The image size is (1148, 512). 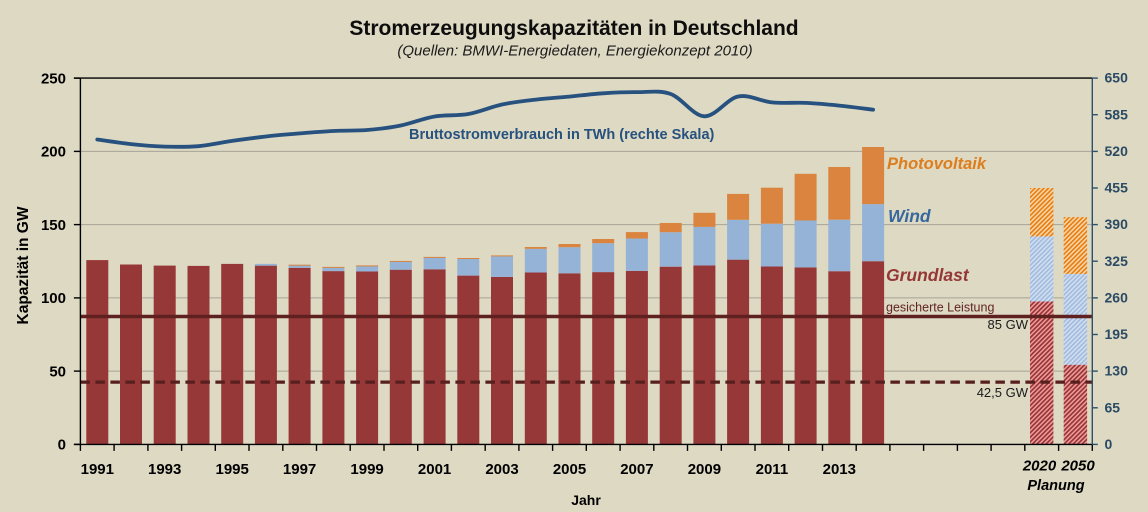 What do you see at coordinates (1113, 407) in the screenshot?
I see `svg-text: 65` at bounding box center [1113, 407].